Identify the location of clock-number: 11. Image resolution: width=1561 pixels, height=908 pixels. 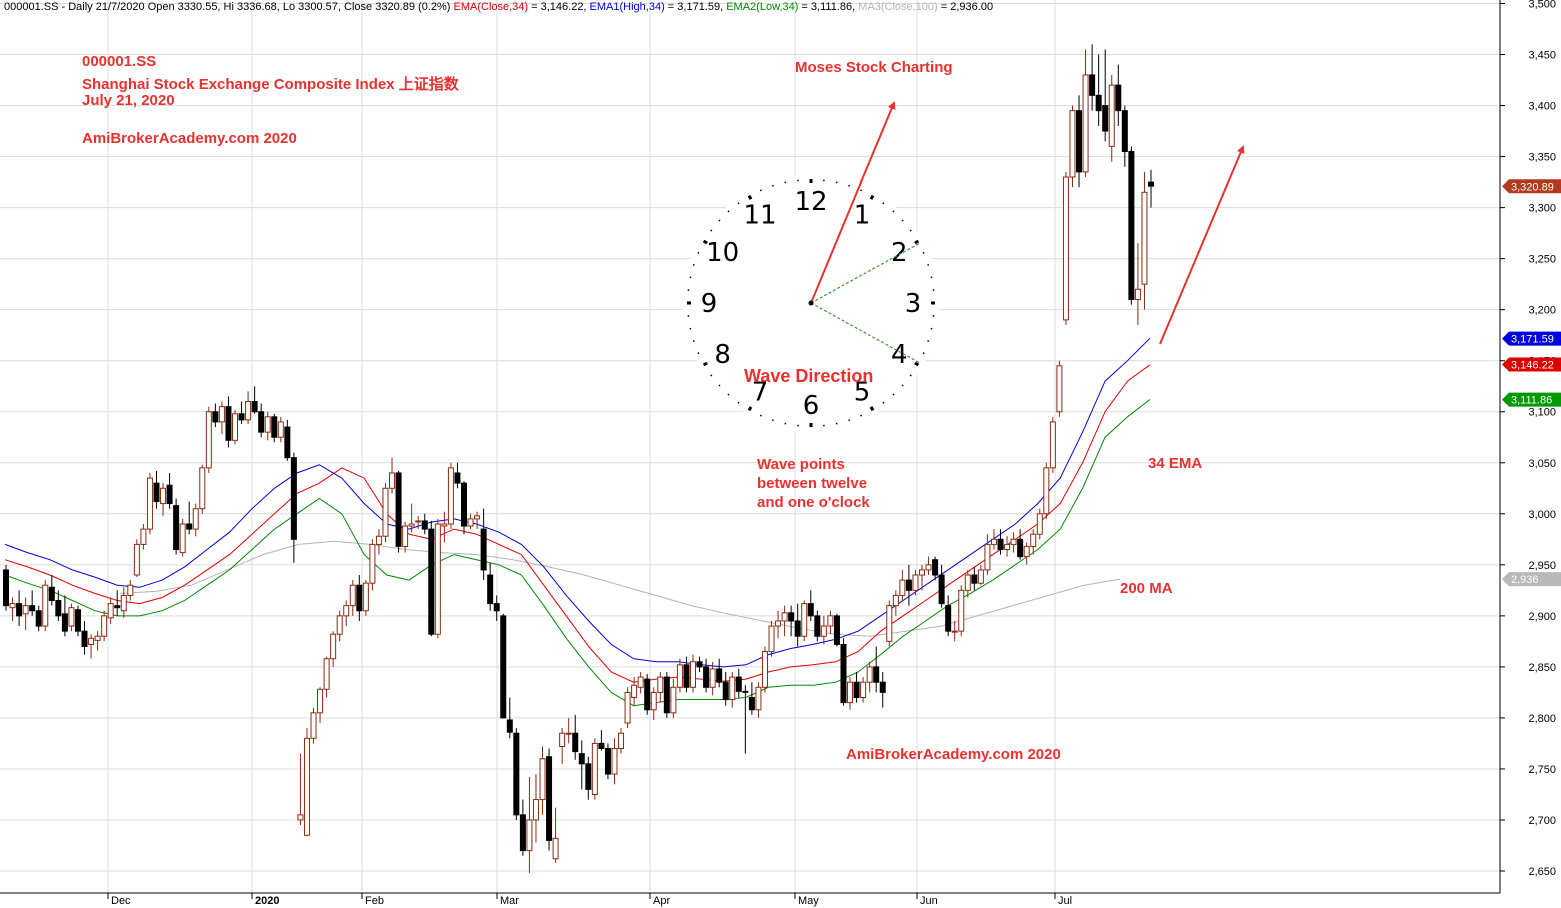
(759, 216).